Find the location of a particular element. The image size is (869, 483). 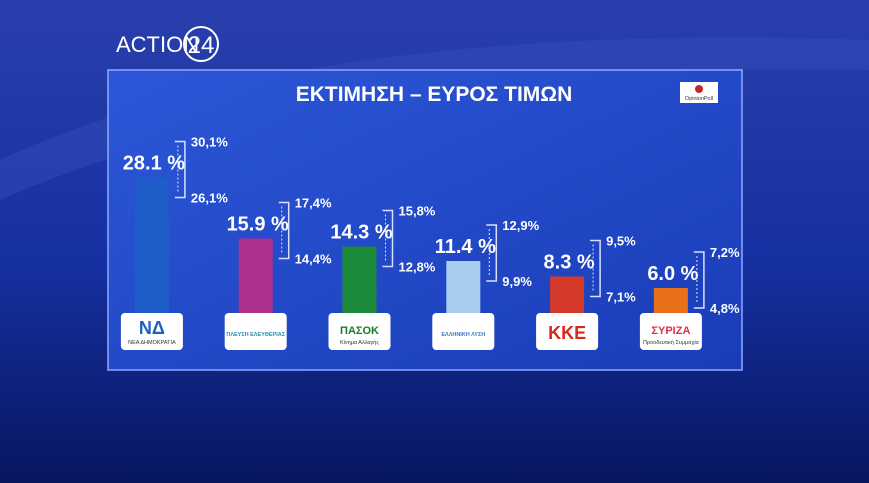

range-high-label: 17,4% is located at coordinates (313, 203).